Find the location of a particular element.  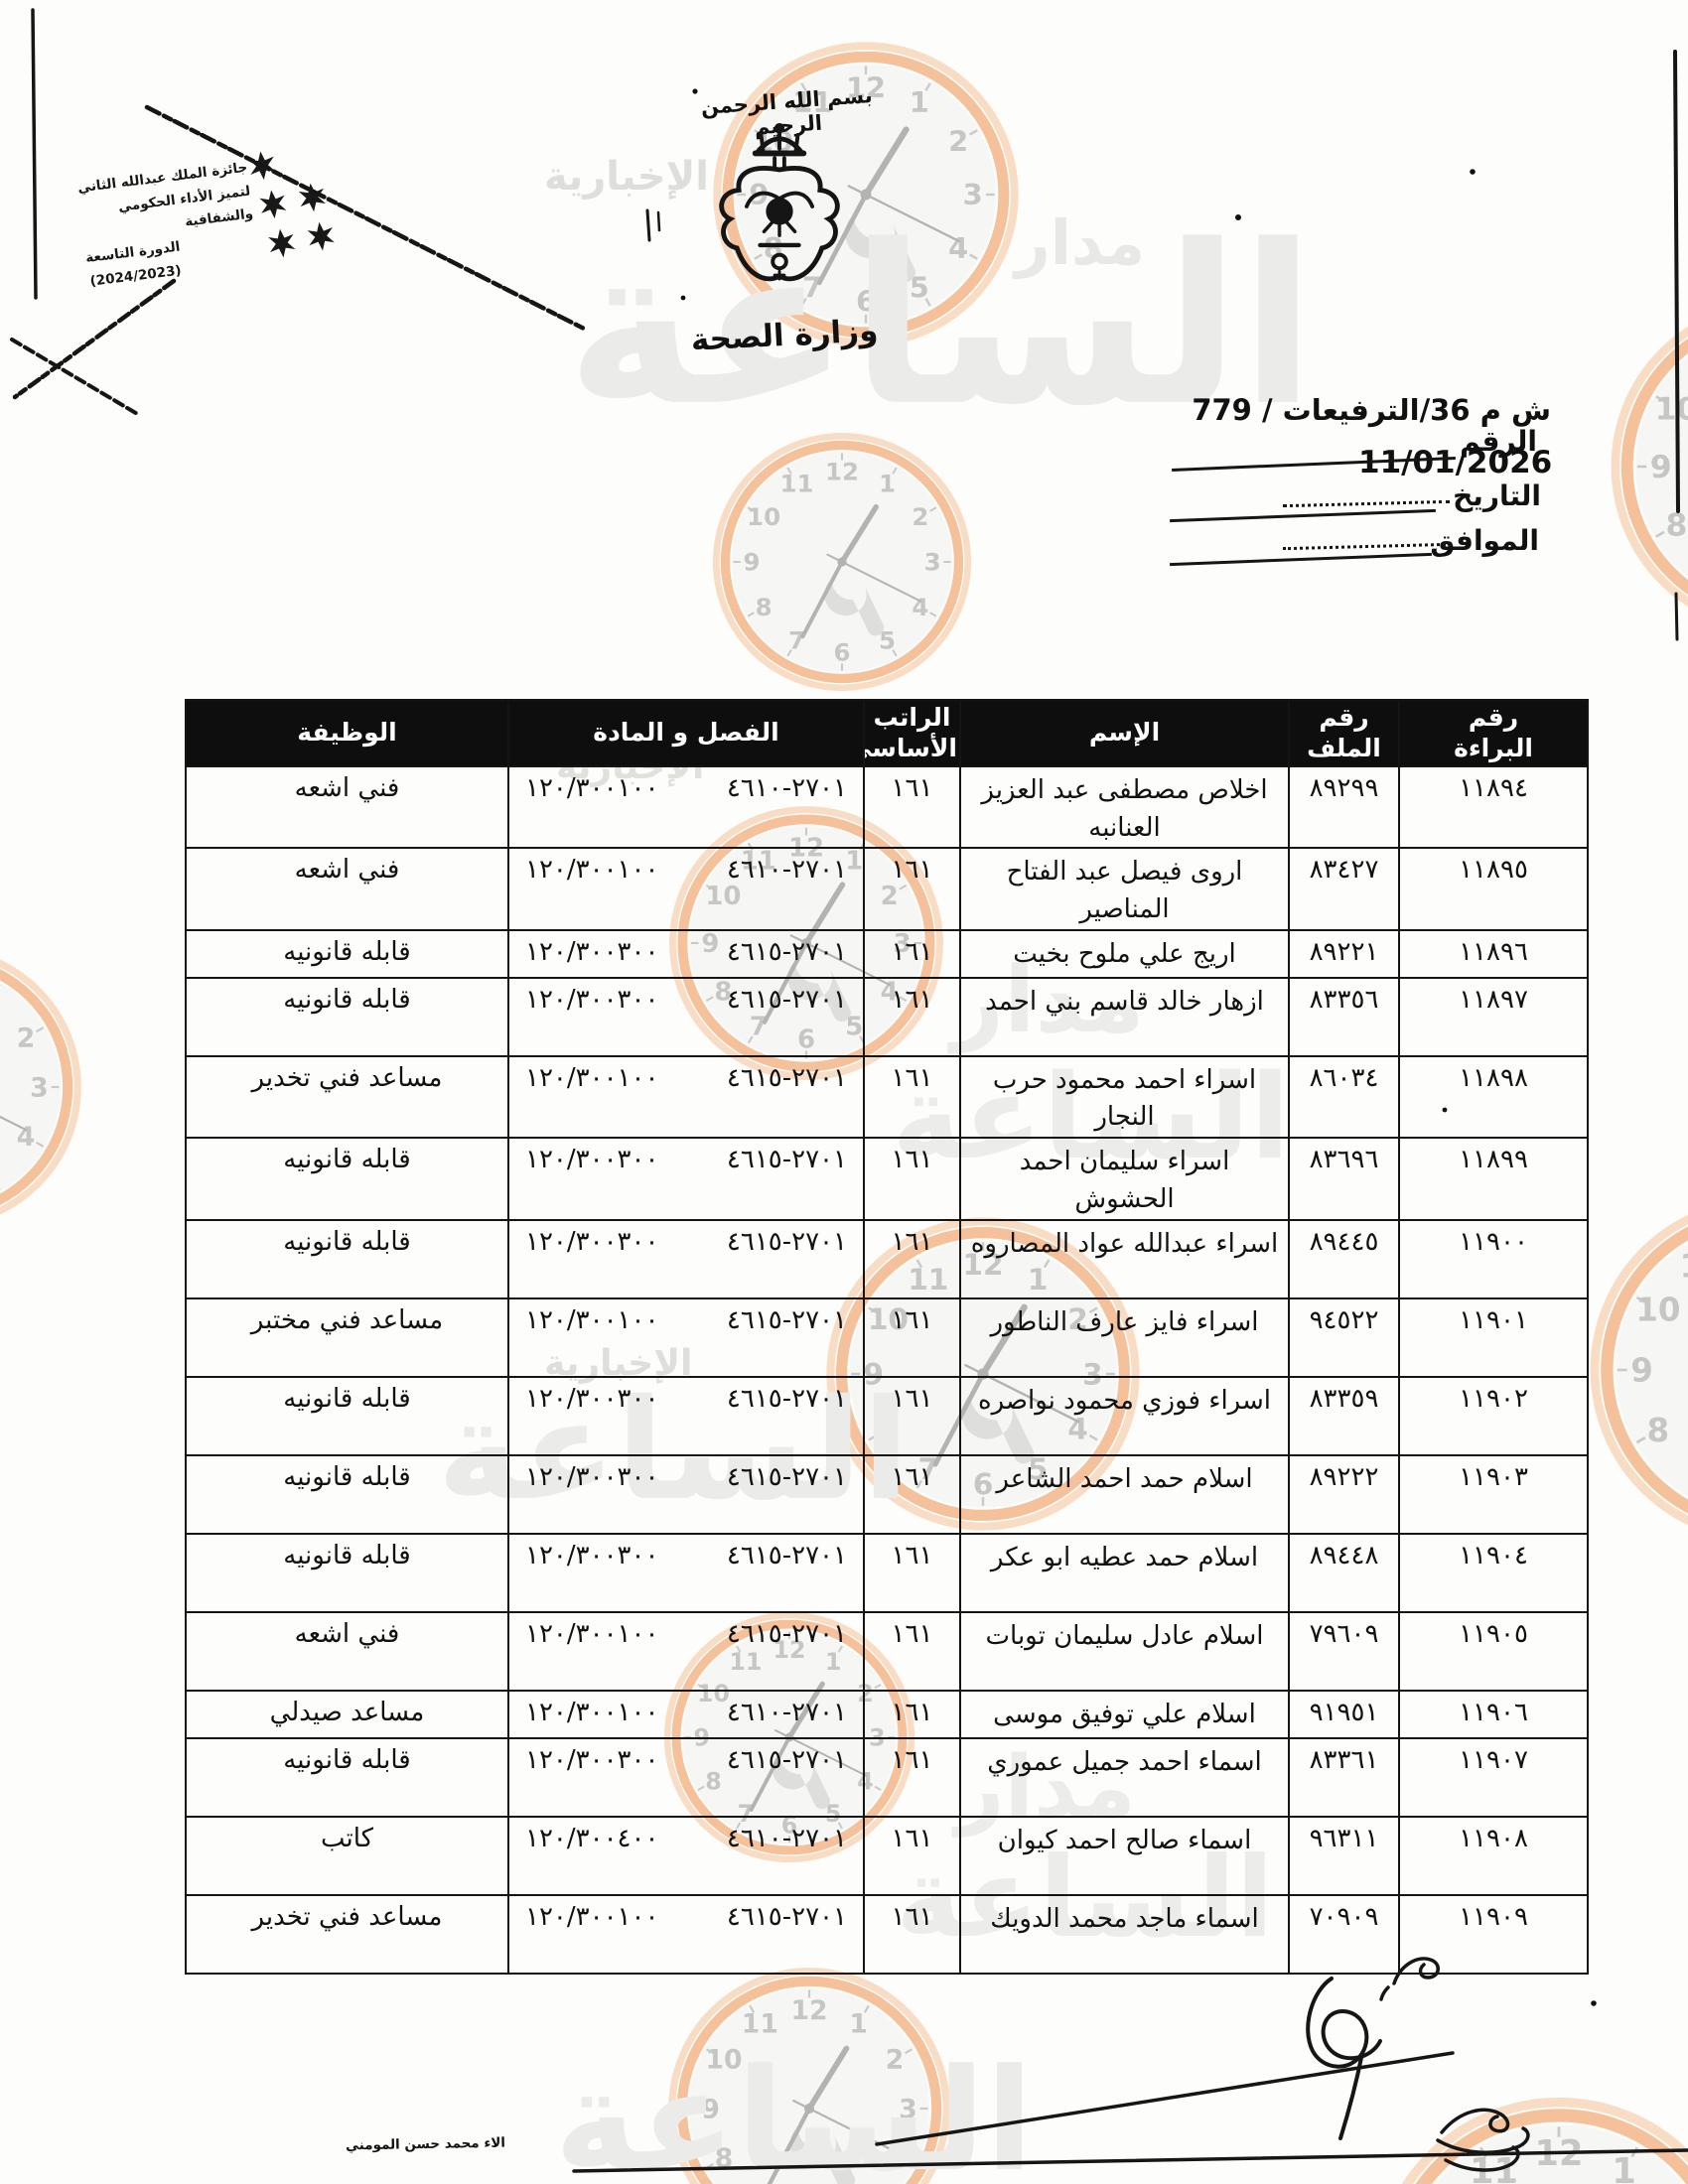

cell-file: ٨٩٢٢٢ is located at coordinates (1344, 1494).